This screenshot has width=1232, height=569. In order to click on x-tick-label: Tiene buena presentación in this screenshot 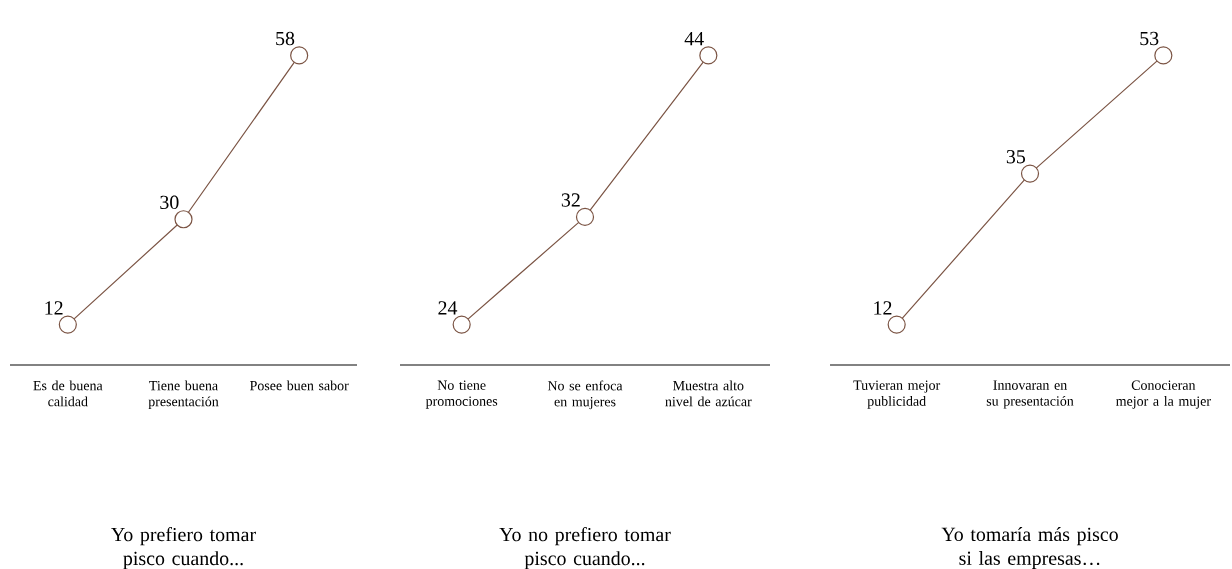, I will do `click(183, 395)`.